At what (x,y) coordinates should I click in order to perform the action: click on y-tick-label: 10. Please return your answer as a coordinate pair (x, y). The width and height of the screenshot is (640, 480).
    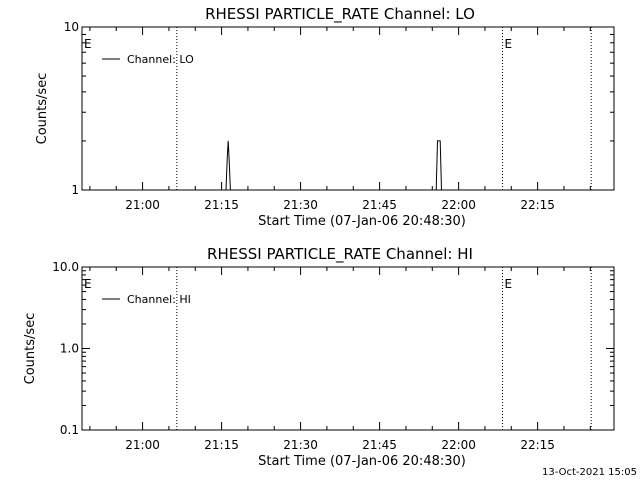
    Looking at the image, I should click on (71, 27).